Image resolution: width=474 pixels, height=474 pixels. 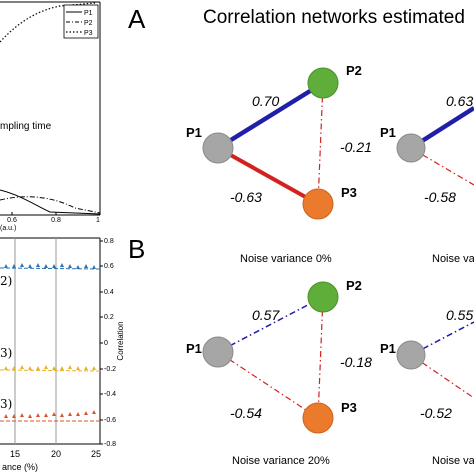 I want to click on y2-tick-label: -0.2, so click(x=110, y=369).